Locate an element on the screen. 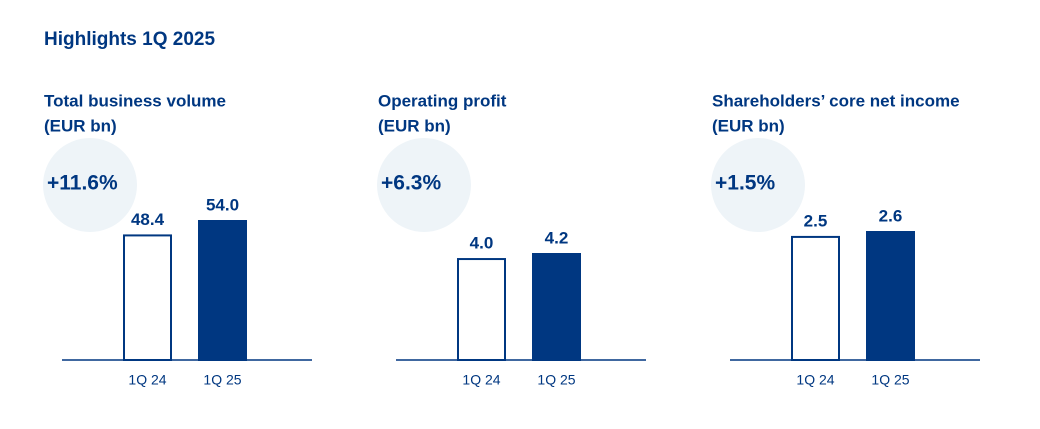 The width and height of the screenshot is (1040, 429). value-label: 2.5 is located at coordinates (816, 220).